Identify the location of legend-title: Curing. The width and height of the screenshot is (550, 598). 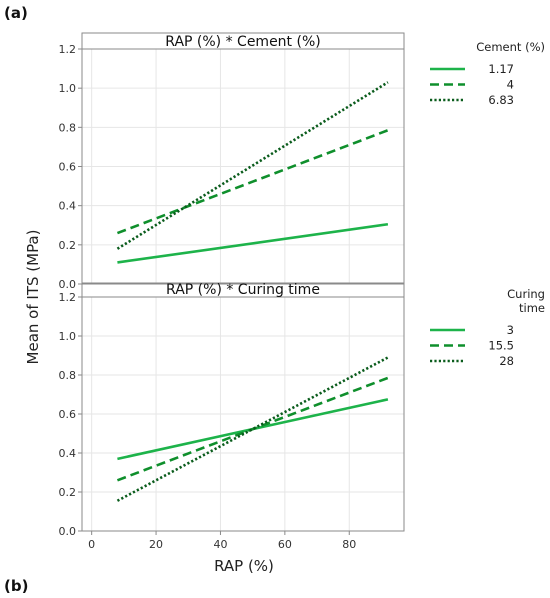
(526, 294).